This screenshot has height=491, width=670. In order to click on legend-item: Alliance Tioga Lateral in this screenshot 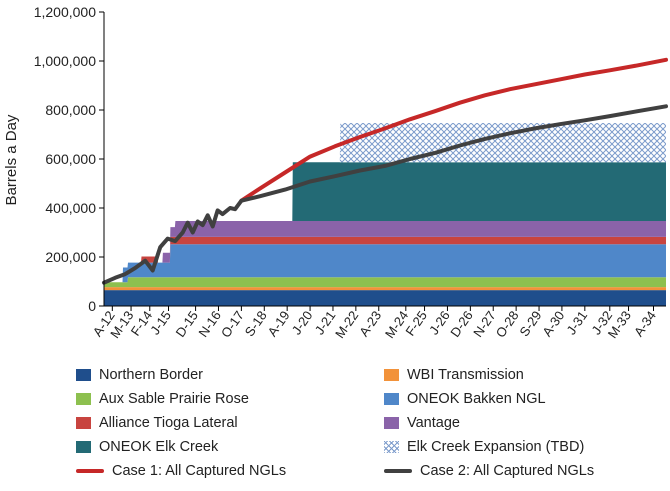, I will do `click(157, 423)`.